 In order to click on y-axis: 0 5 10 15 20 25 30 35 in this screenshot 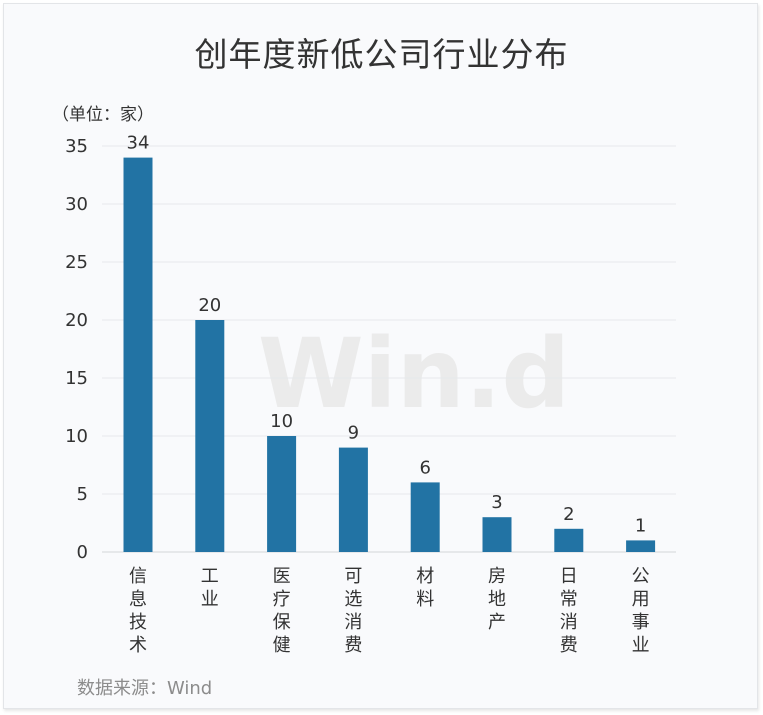, I will do `click(76, 349)`.